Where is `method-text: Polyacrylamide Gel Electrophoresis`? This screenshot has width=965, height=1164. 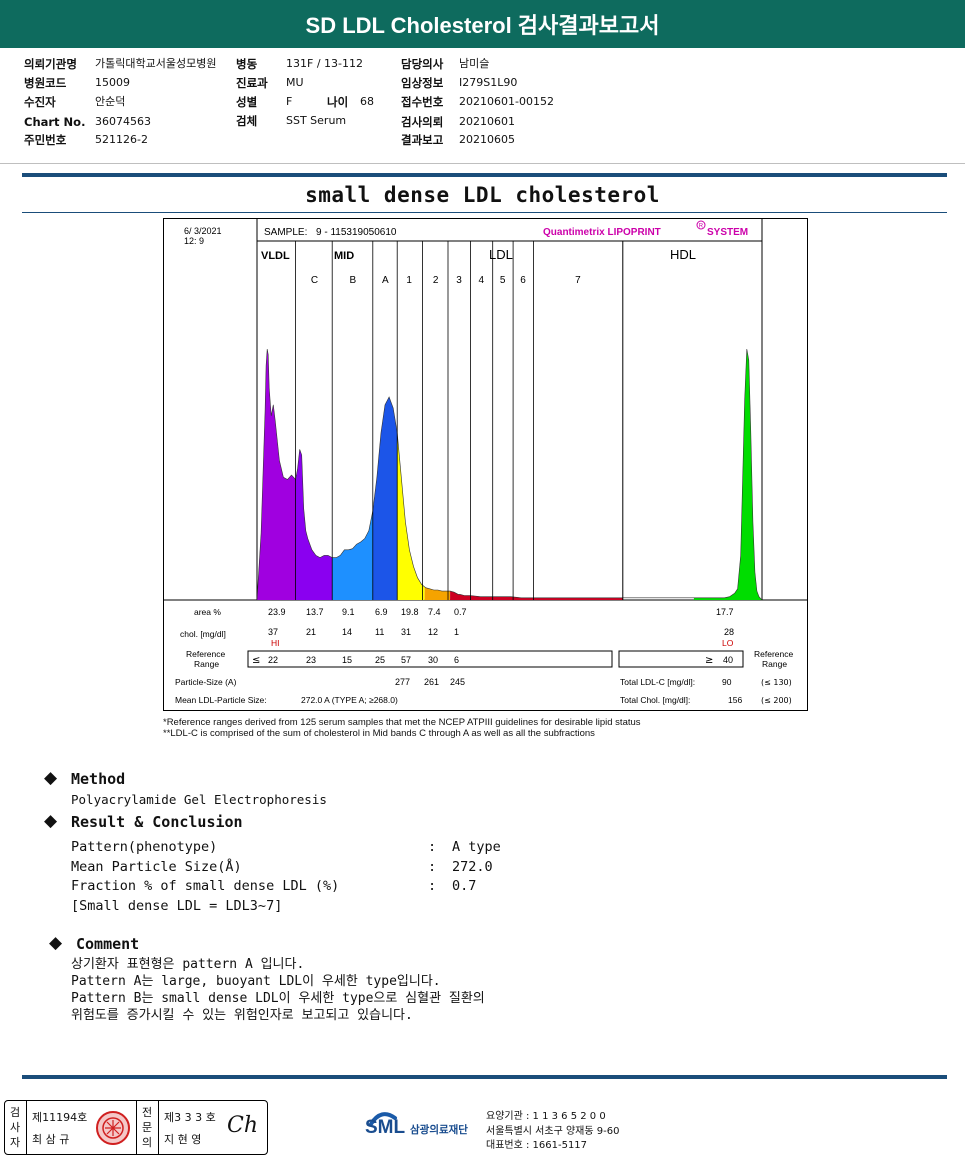 method-text: Polyacrylamide Gel Electrophoresis is located at coordinates (199, 799).